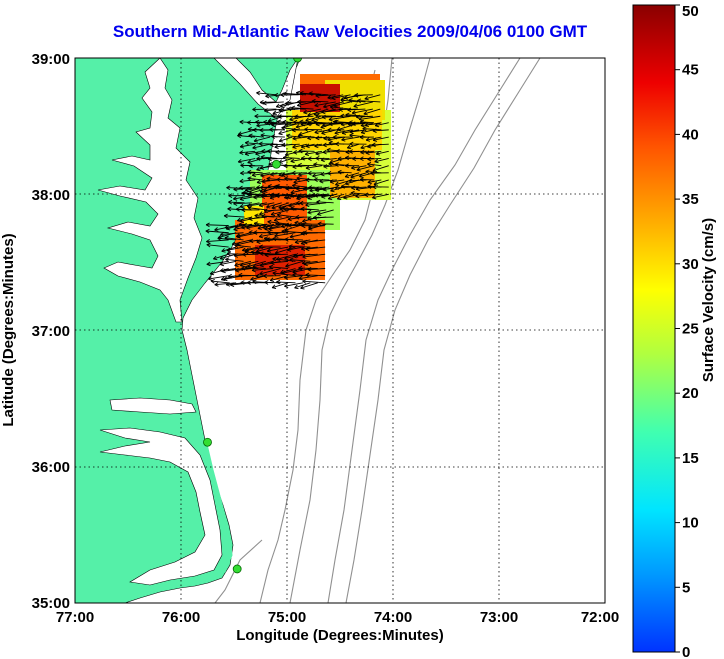  I want to click on station-markers, so click(252, 316).